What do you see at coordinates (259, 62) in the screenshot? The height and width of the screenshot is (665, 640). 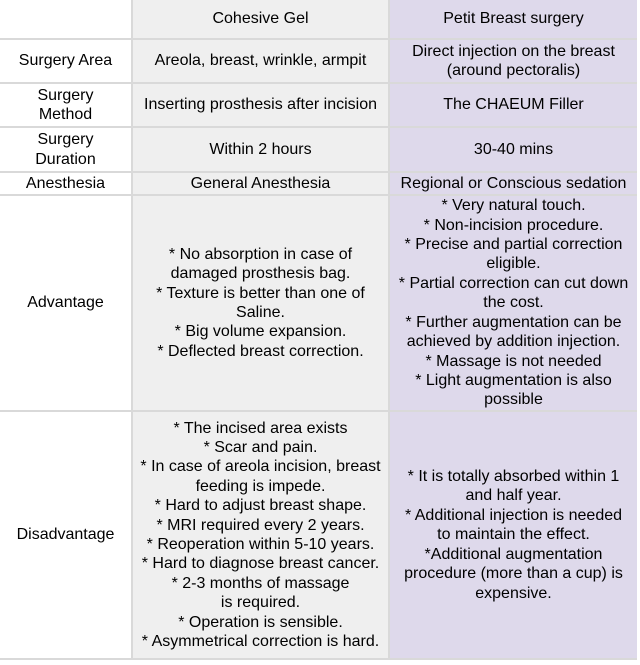 I see `cell-surgery-area-cohesive: Areola, breast, wrinkle, armpit` at bounding box center [259, 62].